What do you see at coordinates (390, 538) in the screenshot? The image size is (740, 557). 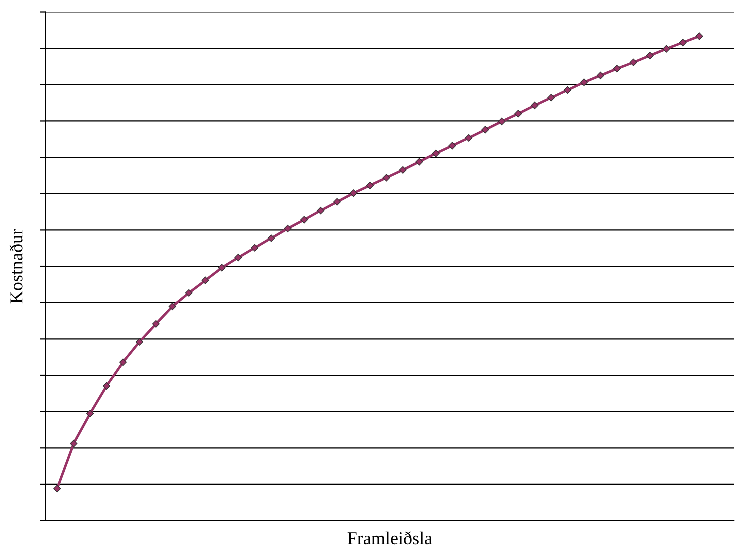 I see `x-axis-title: Framleiðsla` at bounding box center [390, 538].